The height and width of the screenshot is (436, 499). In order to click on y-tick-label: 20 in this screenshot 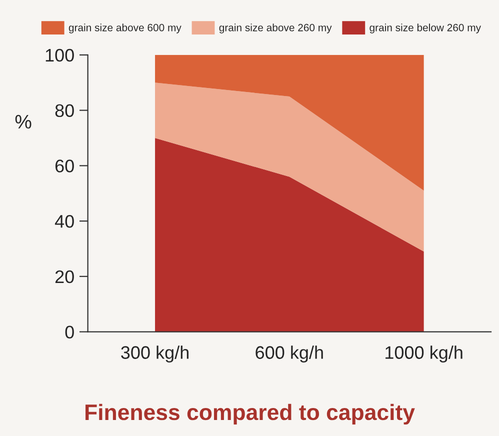, I will do `click(64, 277)`.